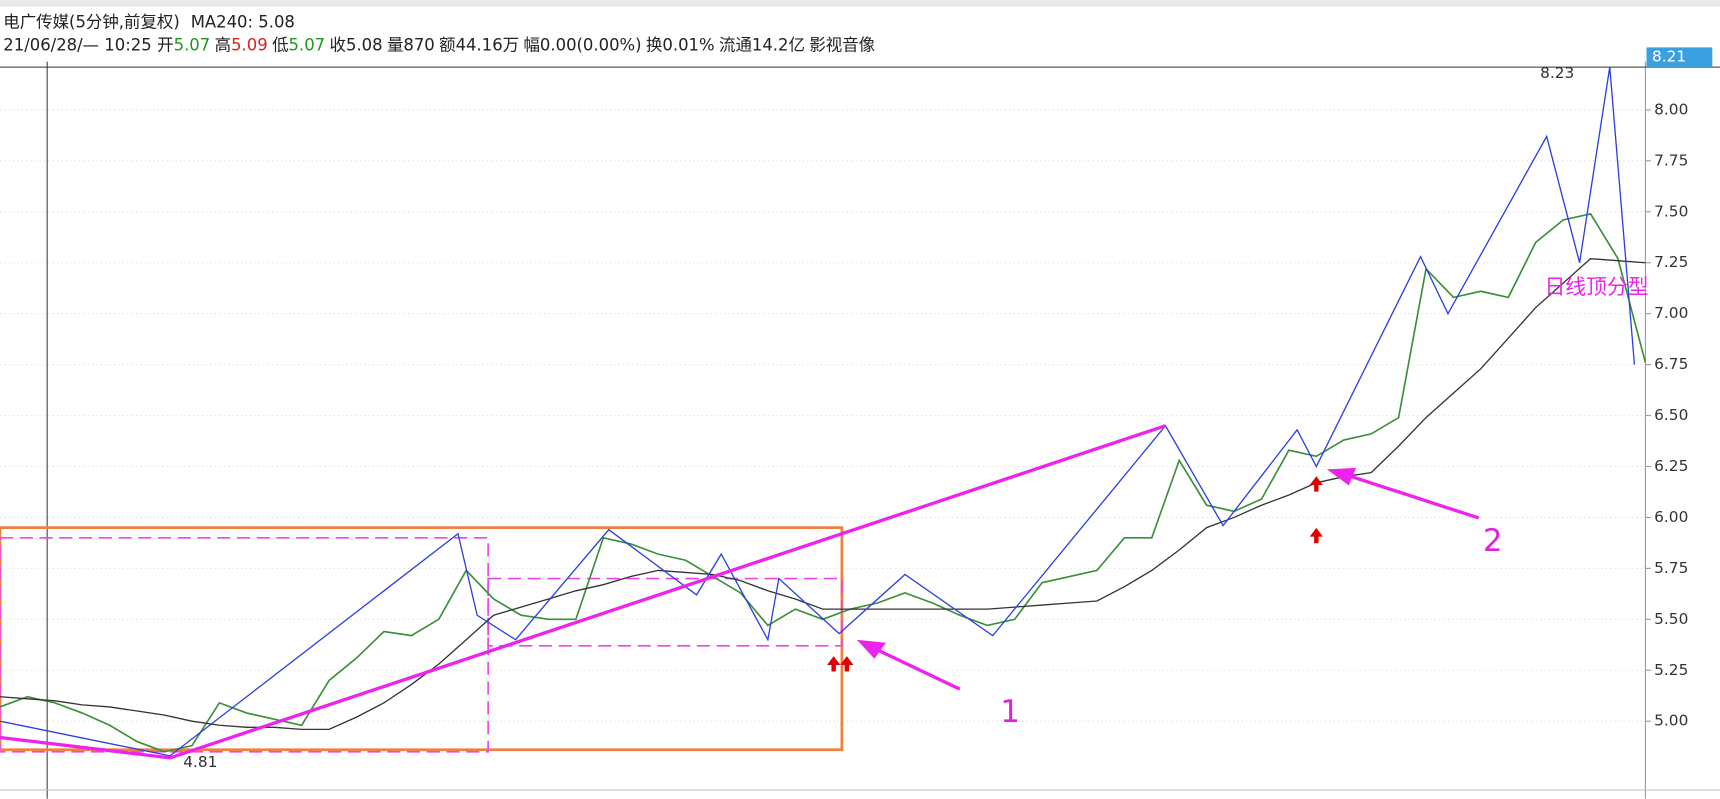 Image resolution: width=1720 pixels, height=799 pixels. Describe the element at coordinates (842, 45) in the screenshot. I see `sector: 影视音像` at that location.